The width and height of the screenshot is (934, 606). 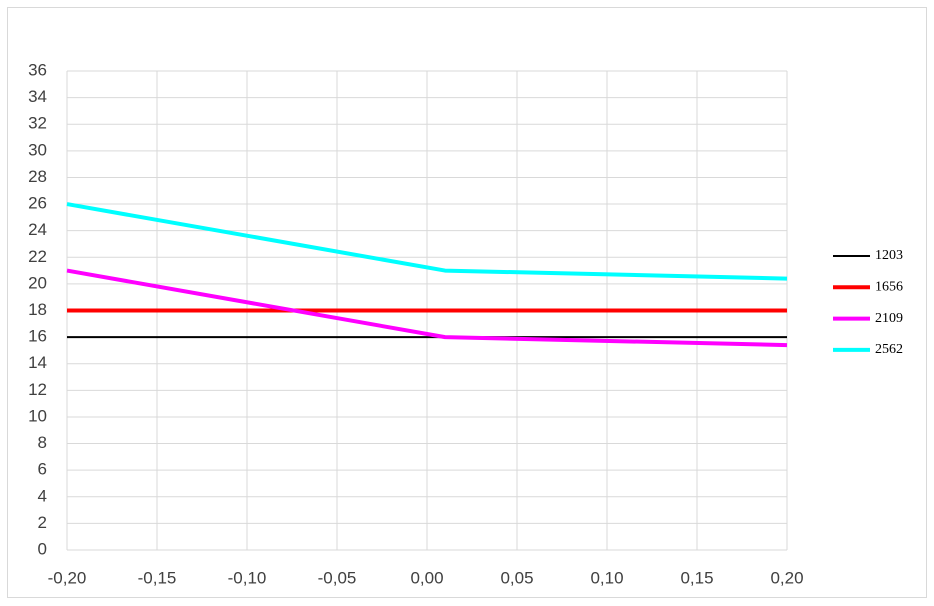 What do you see at coordinates (696, 577) in the screenshot?
I see `x-tick-label: 0,15` at bounding box center [696, 577].